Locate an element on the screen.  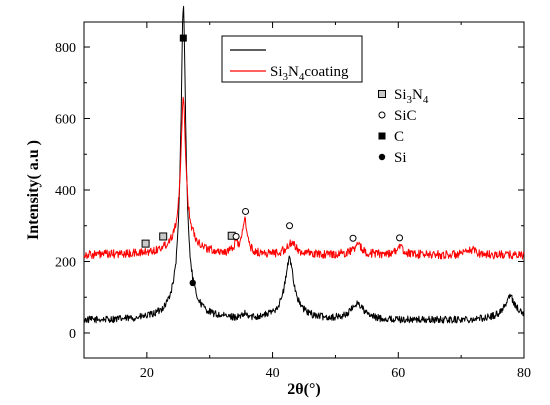
y-tick-label: 600 is located at coordinates (65, 120).